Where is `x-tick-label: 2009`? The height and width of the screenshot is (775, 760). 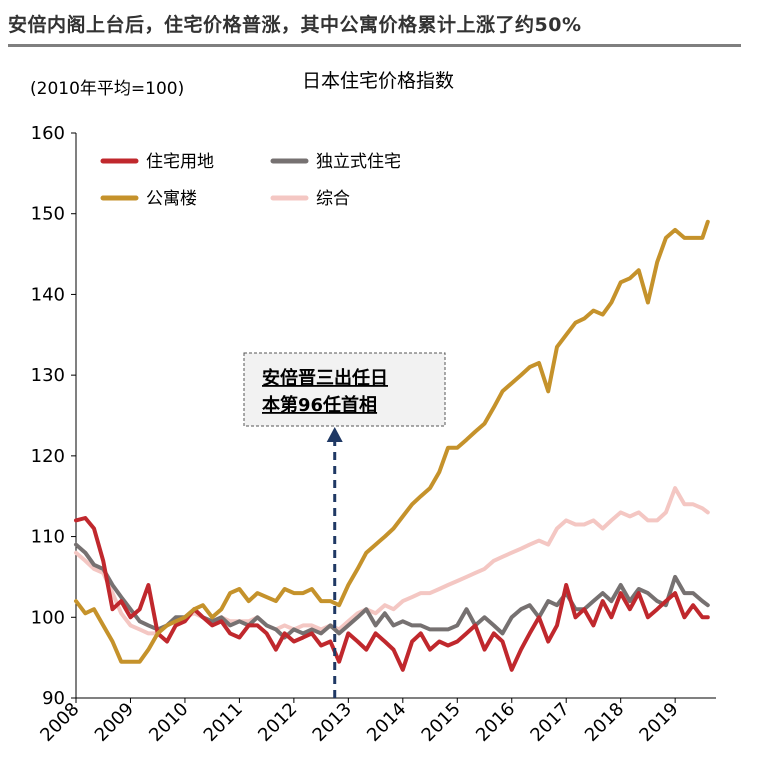
x-tick-label: 2009 is located at coordinates (114, 722).